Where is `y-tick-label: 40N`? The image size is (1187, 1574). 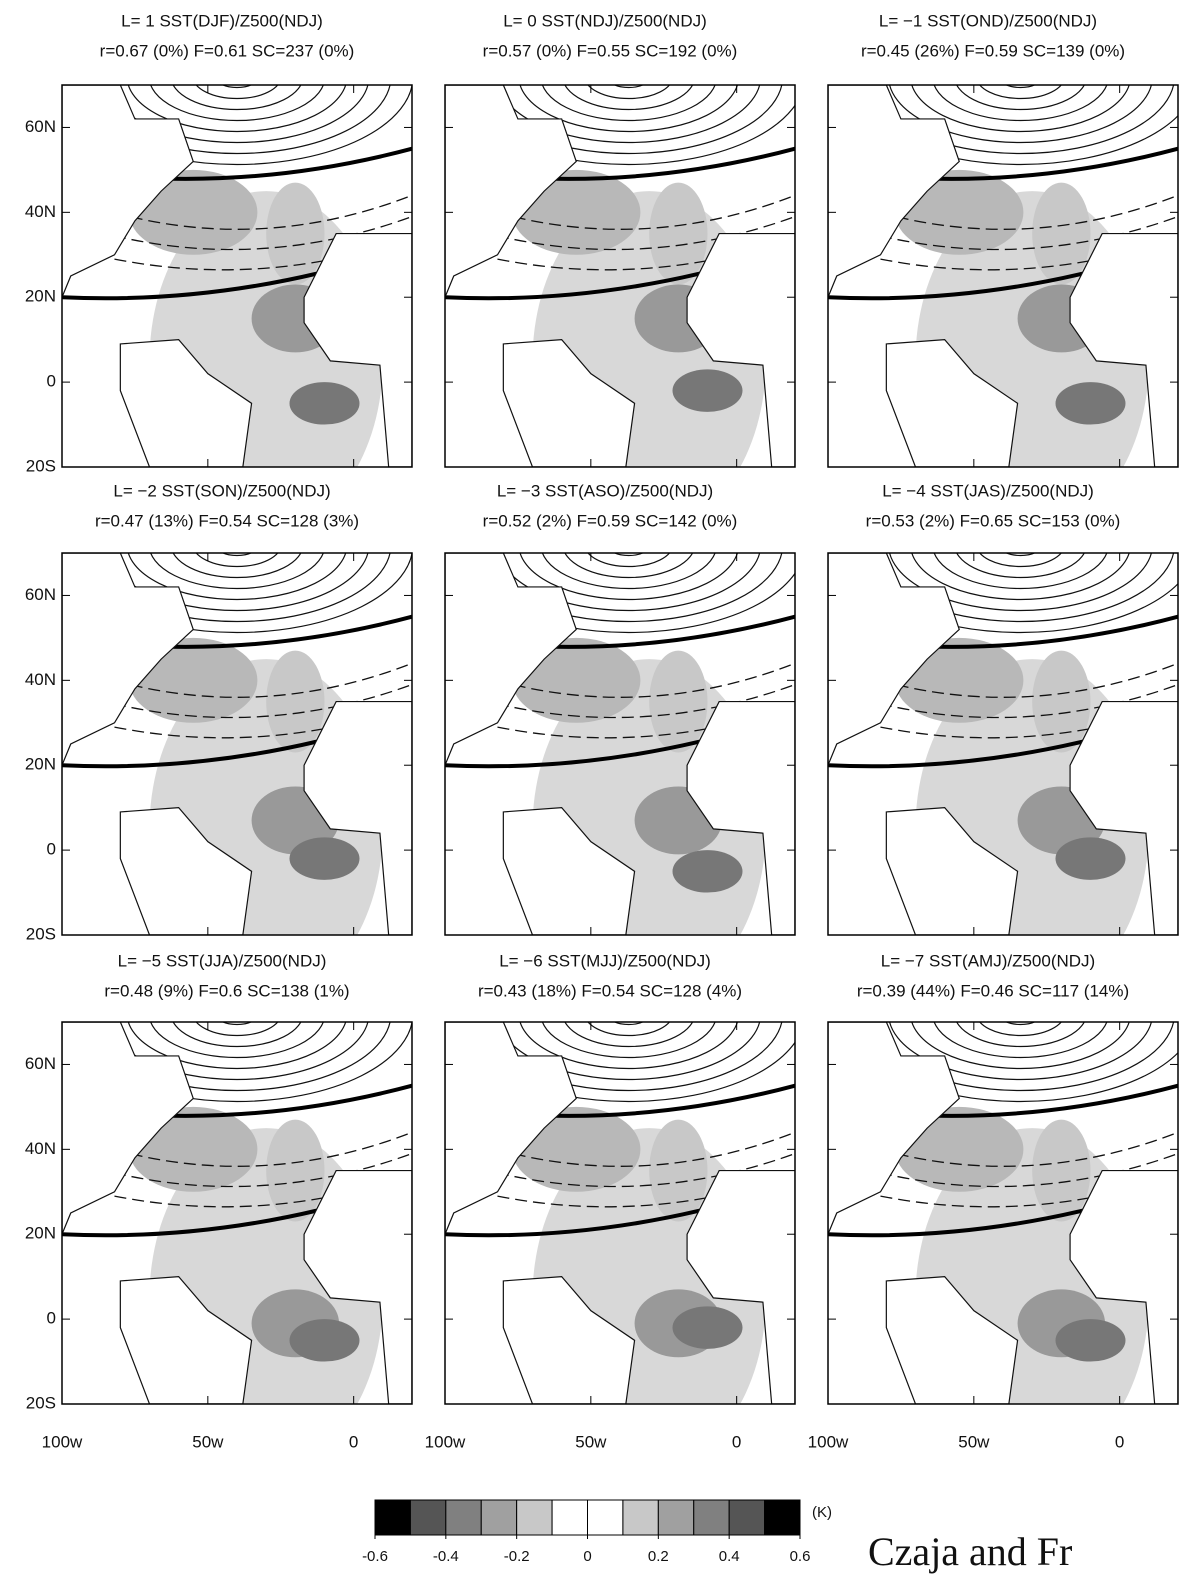
y-tick-label: 40N is located at coordinates (40, 1148).